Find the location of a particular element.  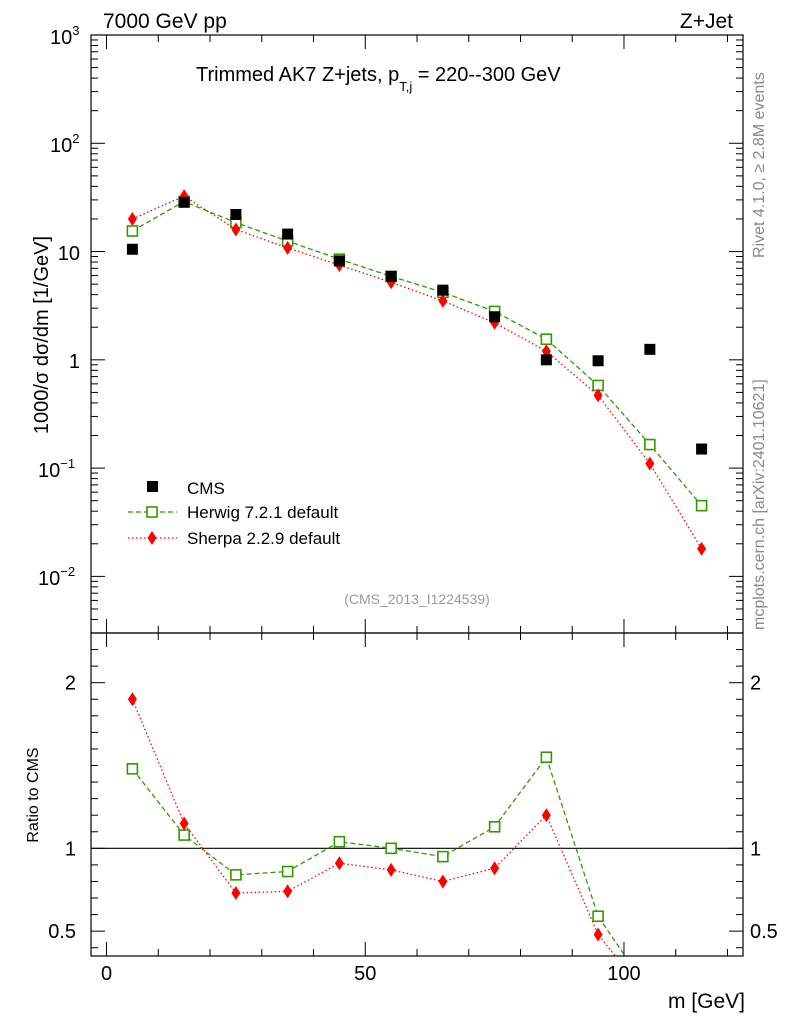

main-y-axis-label: 1000/σ dσ/dm [1/GeV] is located at coordinates (42, 335).